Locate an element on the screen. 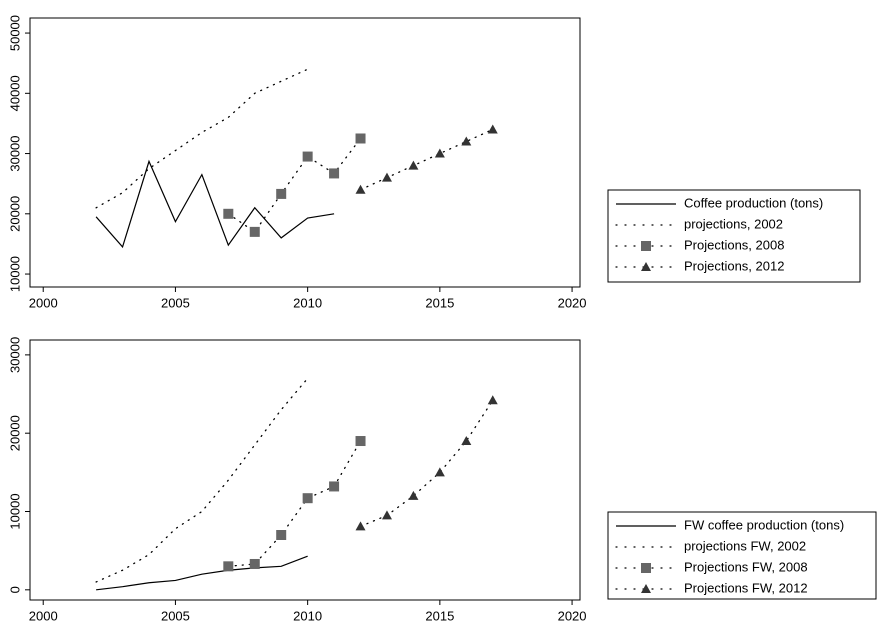 The height and width of the screenshot is (625, 877). y-tick-label: 0 is located at coordinates (14, 589).